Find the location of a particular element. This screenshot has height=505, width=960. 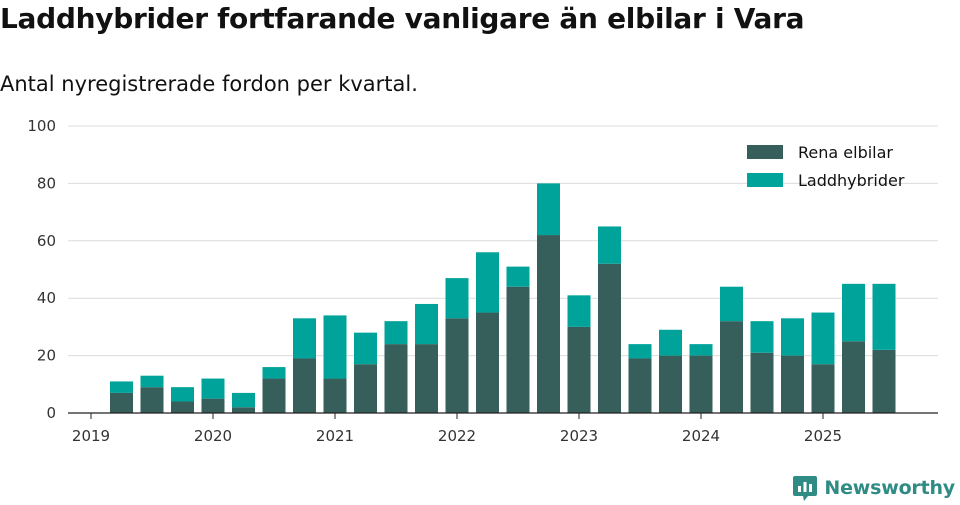

bar-laddhybrider: 2023 Q1 – Laddhybrider: 11 is located at coordinates (579, 311).